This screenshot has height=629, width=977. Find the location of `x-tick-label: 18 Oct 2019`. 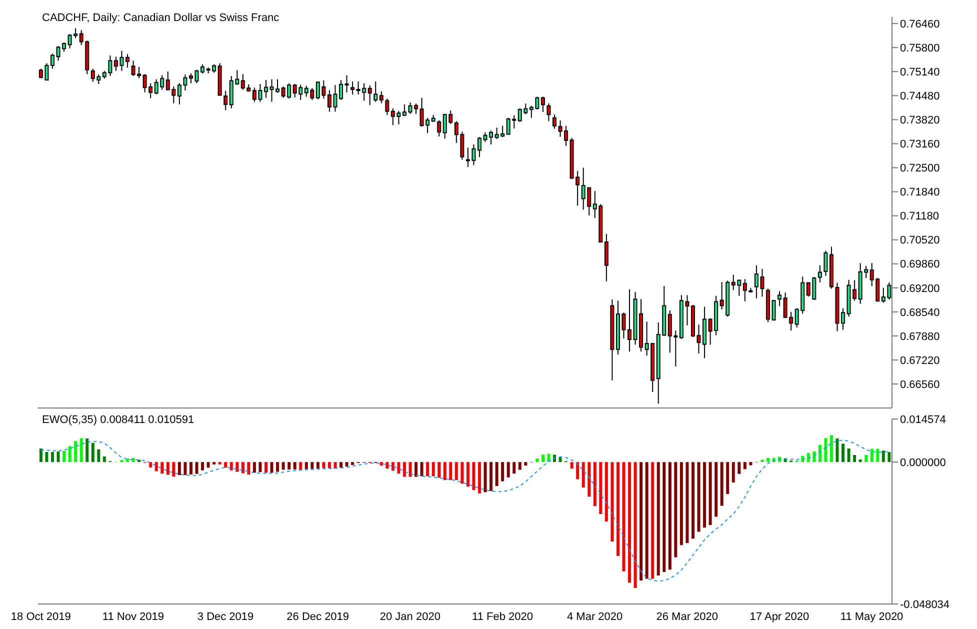

x-tick-label: 18 Oct 2019 is located at coordinates (40, 616).